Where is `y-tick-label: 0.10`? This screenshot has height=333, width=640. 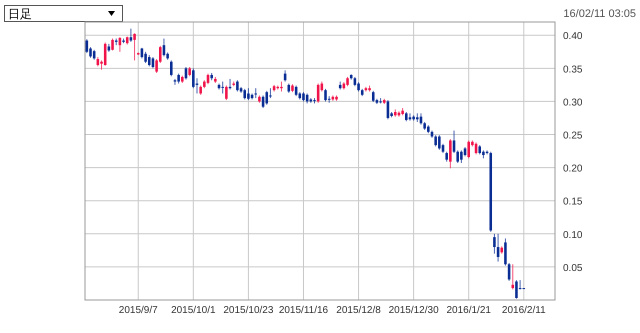
y-tick-label: 0.10 is located at coordinates (573, 235).